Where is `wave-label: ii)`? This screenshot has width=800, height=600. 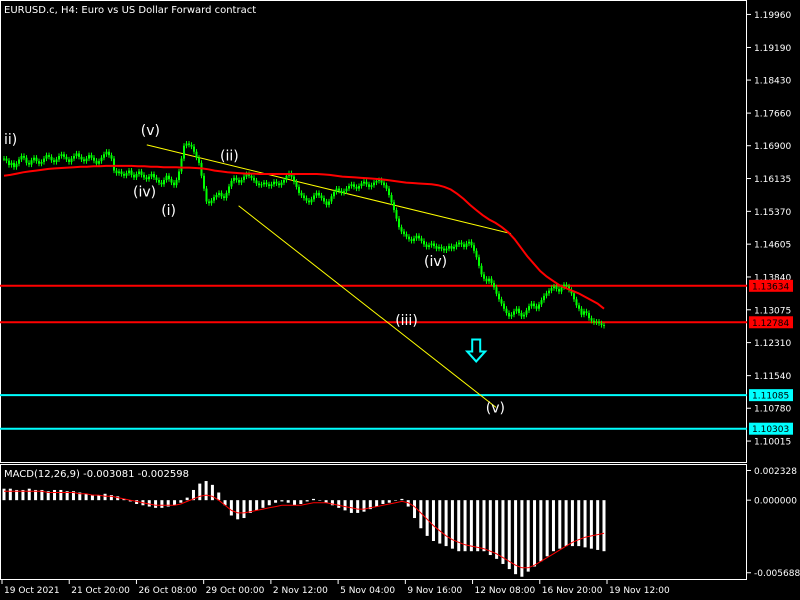 wave-label: ii) is located at coordinates (10, 140).